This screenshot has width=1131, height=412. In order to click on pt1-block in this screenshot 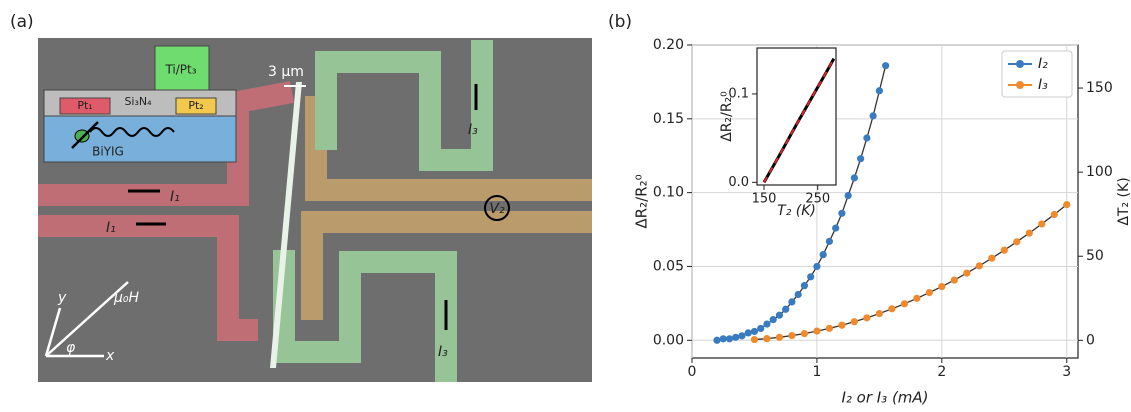, I will do `click(85, 106)`.